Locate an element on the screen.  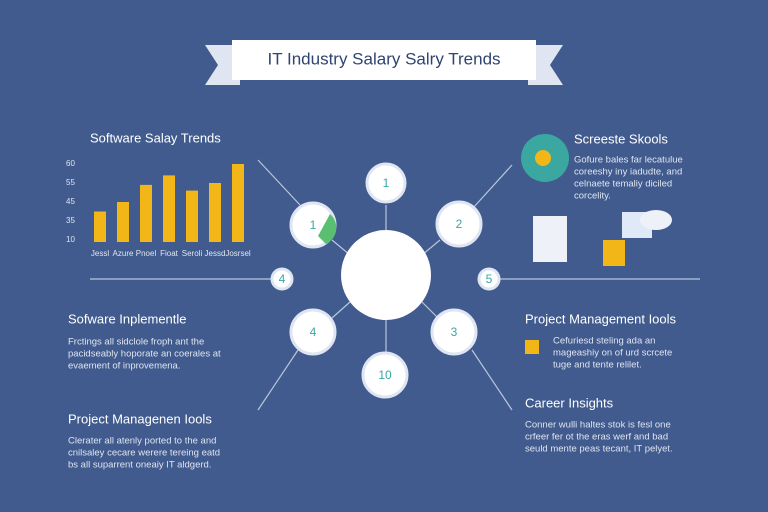
y-tick-label: 55 is located at coordinates (70, 182).